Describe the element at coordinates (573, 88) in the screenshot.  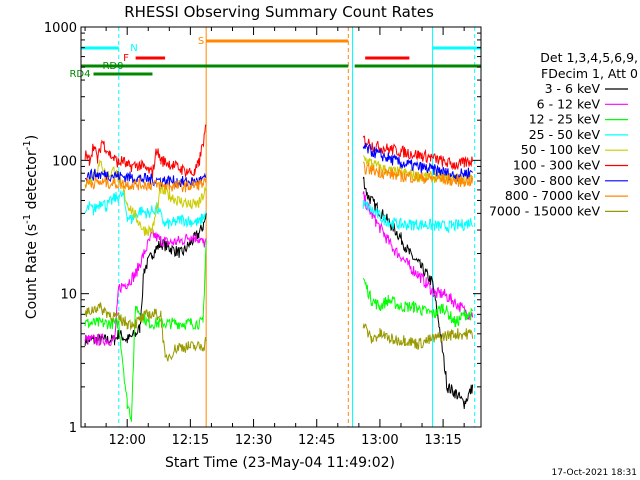
I see `legend-label-0: 3 - 6 keV` at that location.